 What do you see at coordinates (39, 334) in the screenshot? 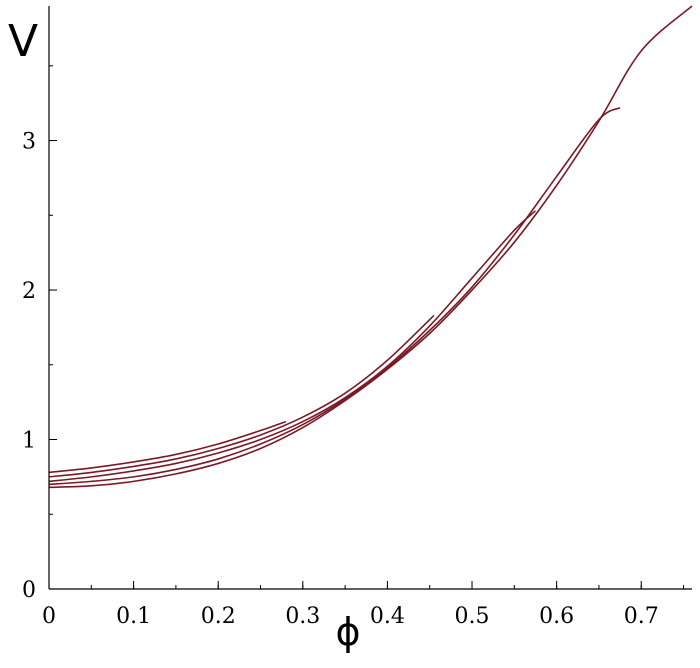
I see `y-ticks: 0 1 2 3` at bounding box center [39, 334].